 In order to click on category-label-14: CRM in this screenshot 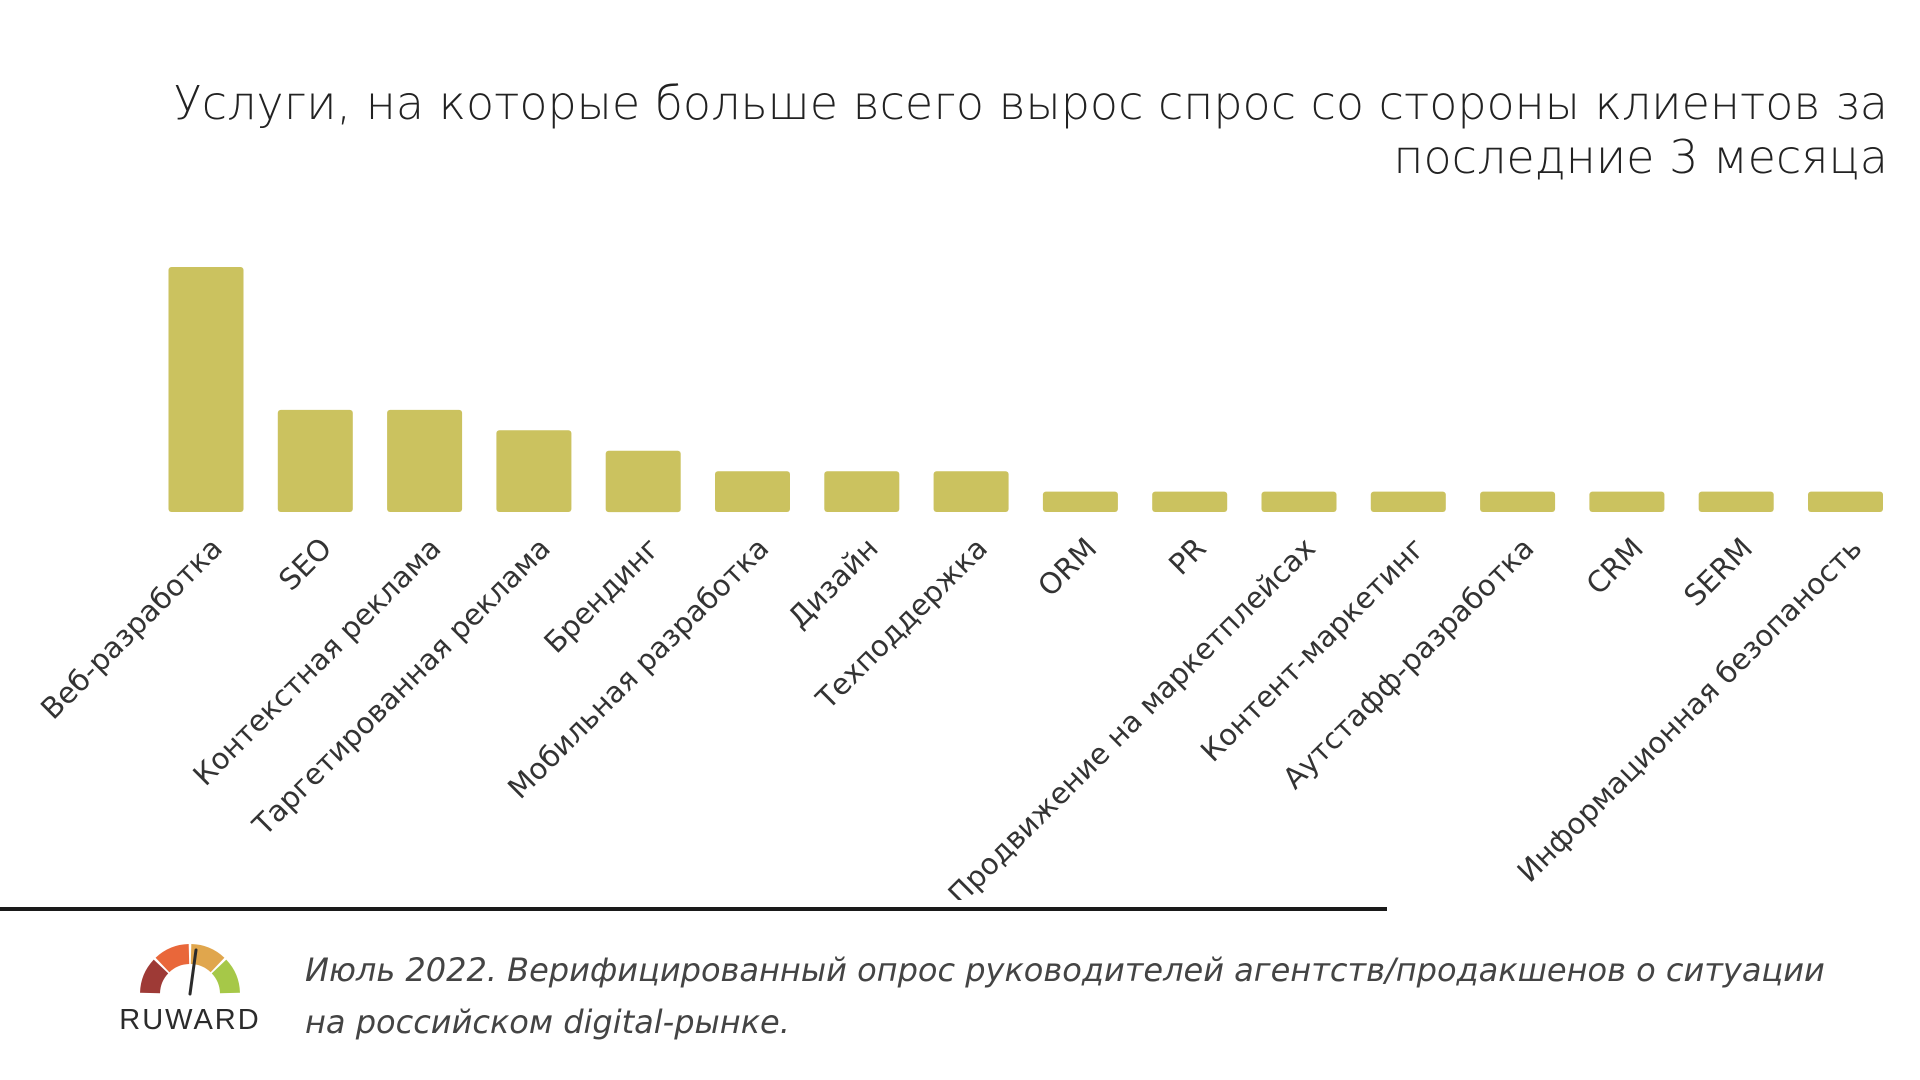, I will do `click(1615, 566)`.